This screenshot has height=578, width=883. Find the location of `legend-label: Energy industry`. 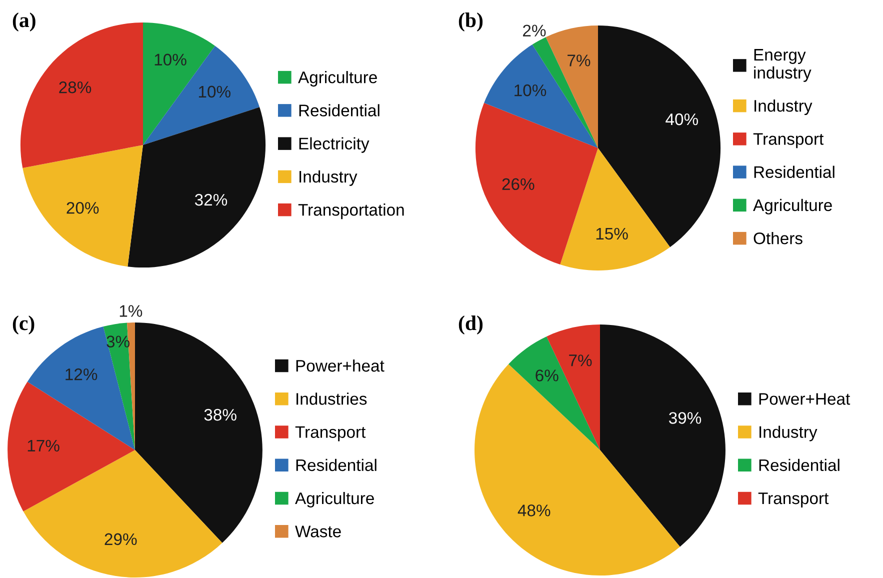

legend-label: Energy industry is located at coordinates (783, 65).